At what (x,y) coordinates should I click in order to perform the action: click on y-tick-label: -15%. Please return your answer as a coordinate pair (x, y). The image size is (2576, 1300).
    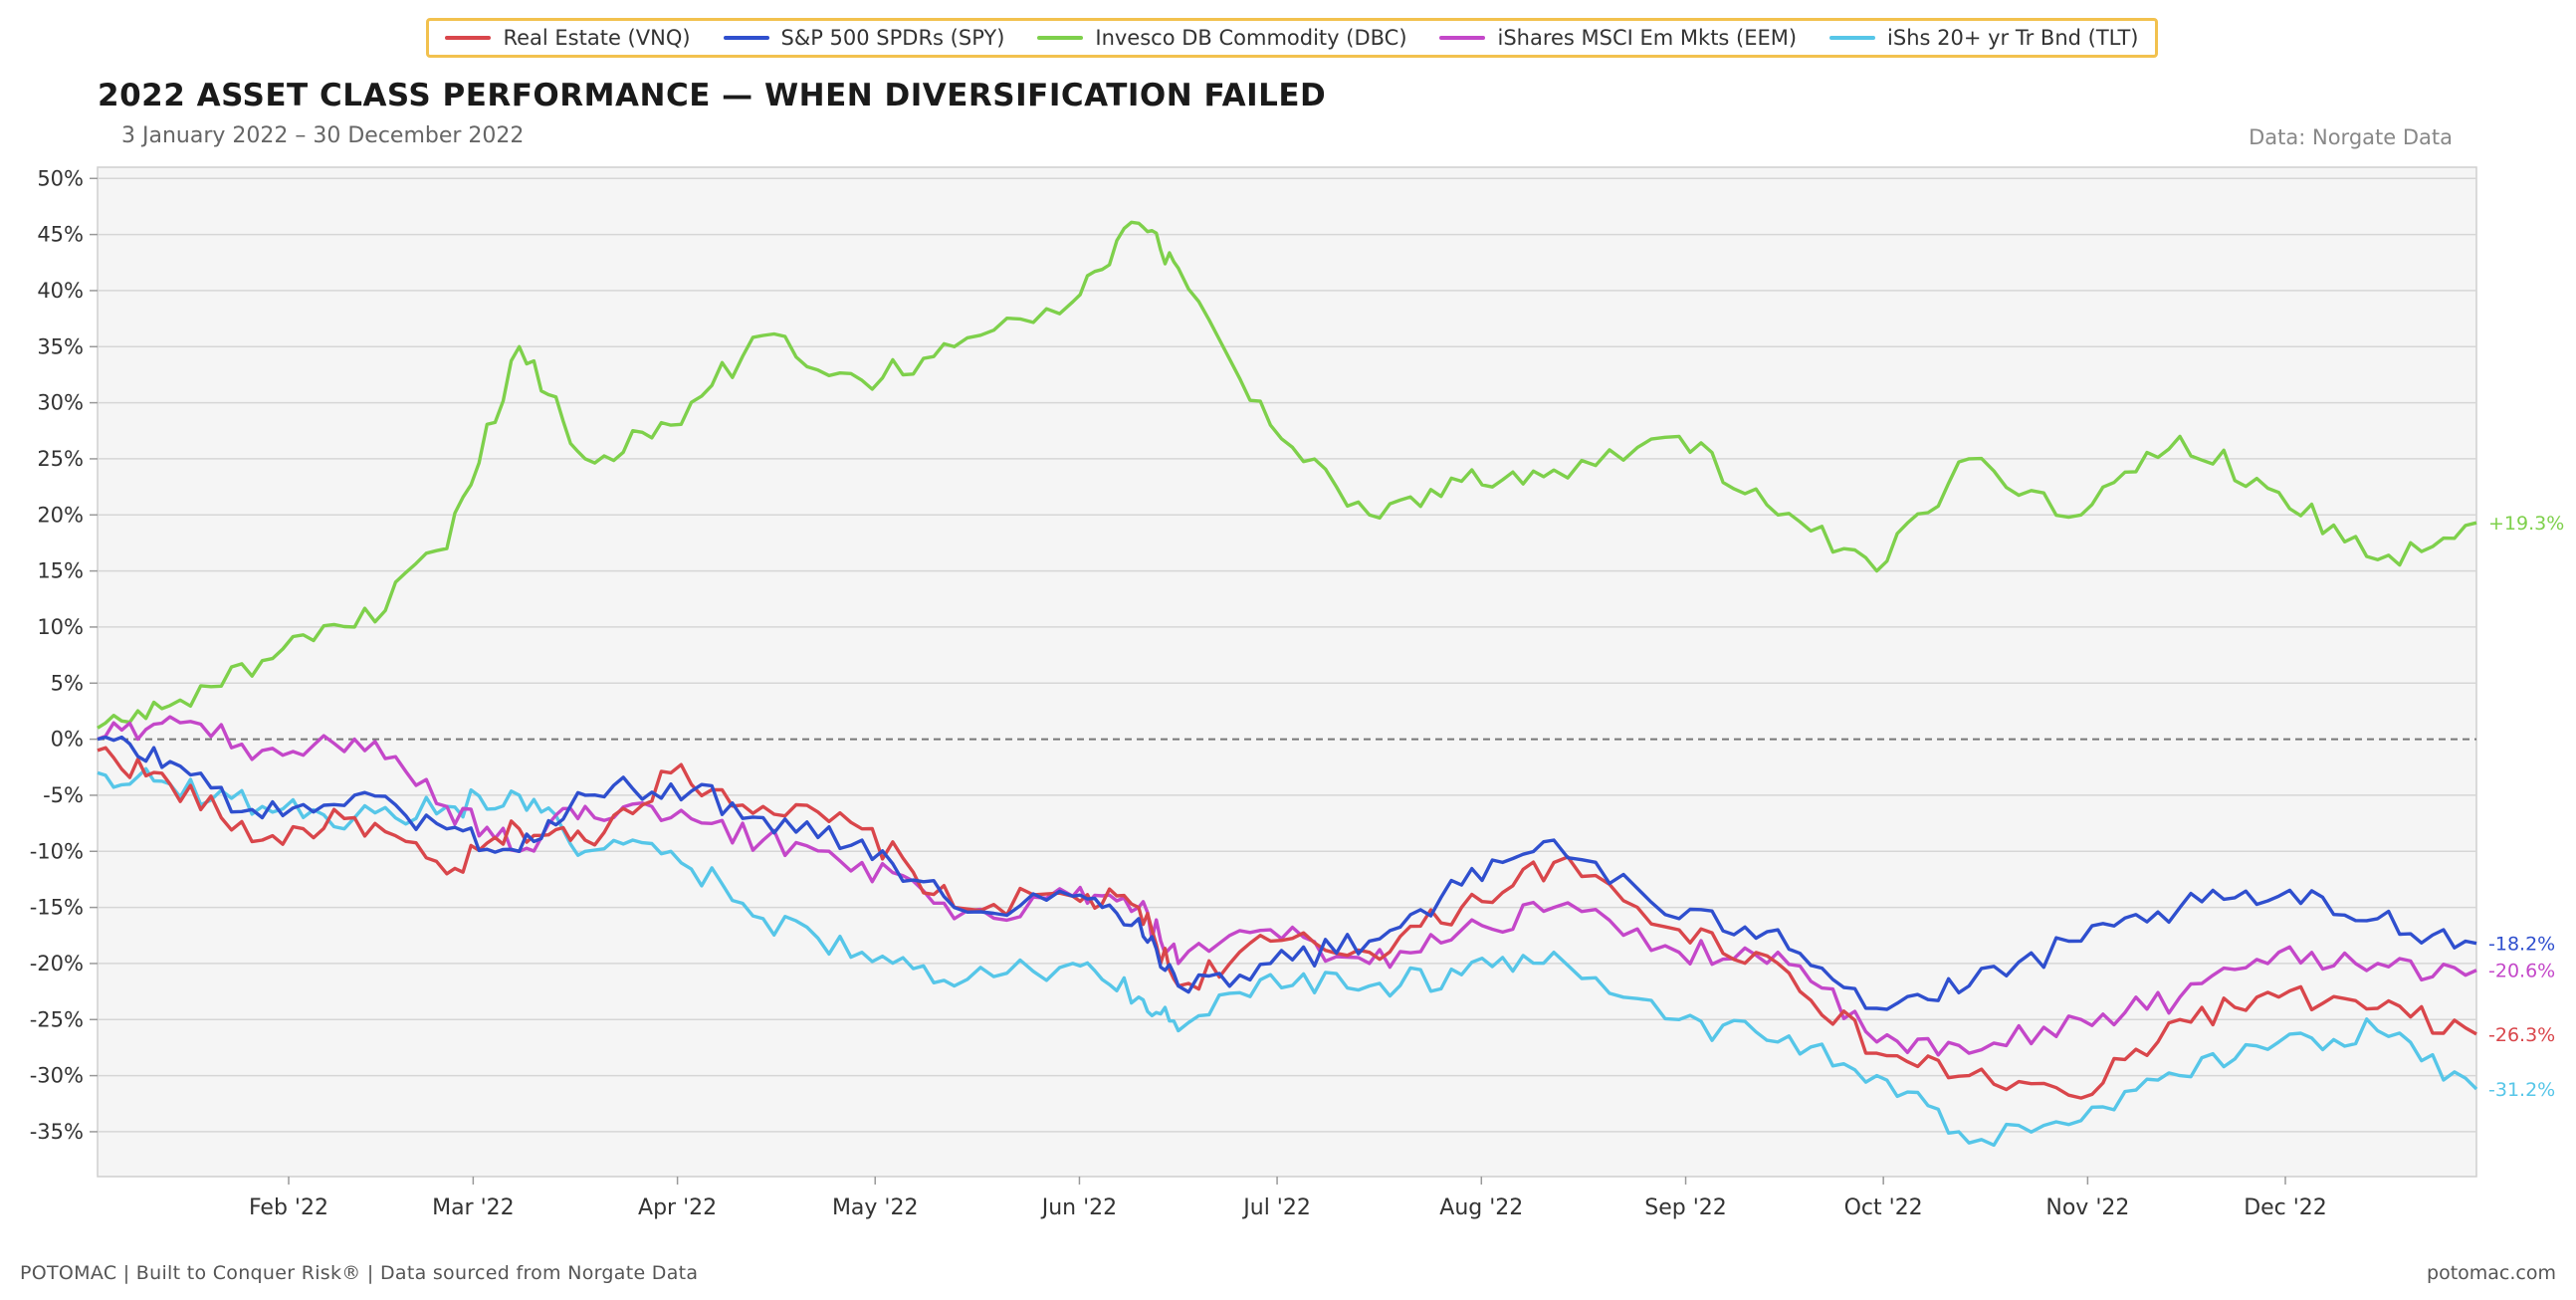
    Looking at the image, I should click on (57, 908).